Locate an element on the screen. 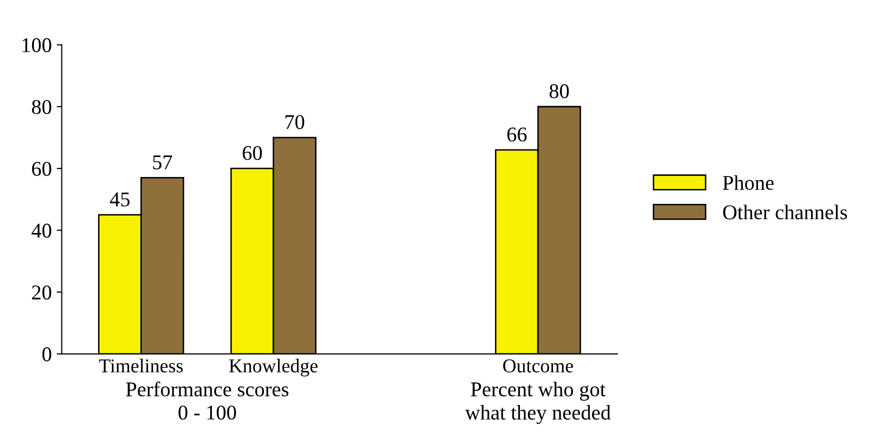 The width and height of the screenshot is (882, 448). x-tick-label: Outcome is located at coordinates (538, 365).